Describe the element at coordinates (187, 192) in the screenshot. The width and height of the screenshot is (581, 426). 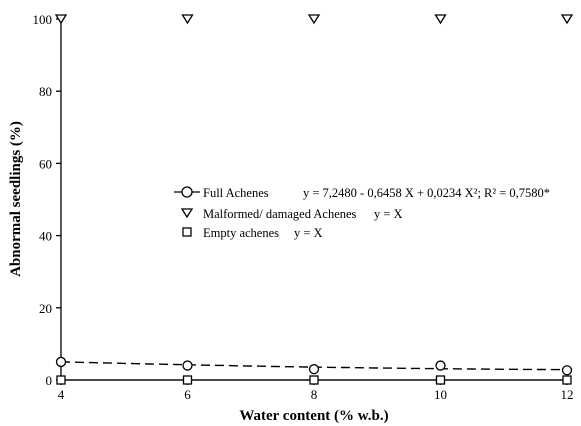
I see `legend-marker-circle` at that location.